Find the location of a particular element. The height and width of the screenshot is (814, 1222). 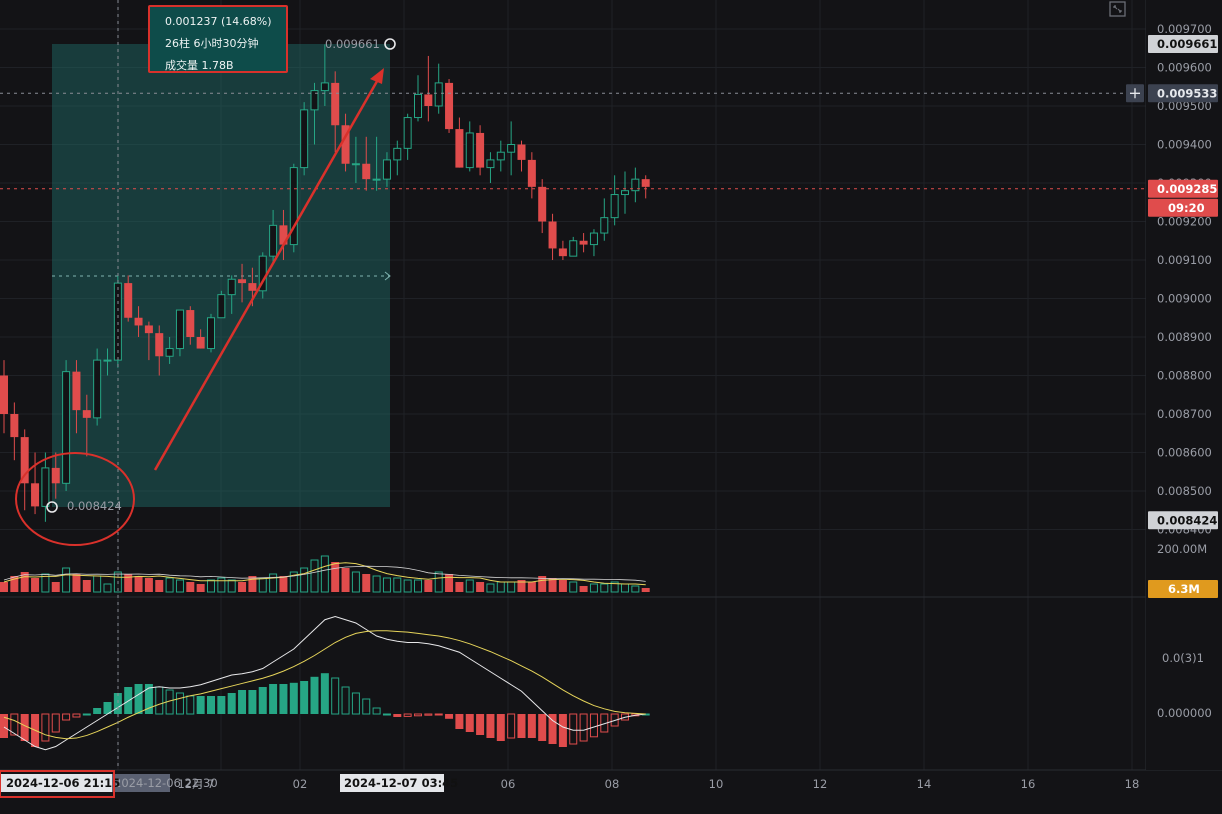

crosshair-time-label: 2024-12-06 21:15 is located at coordinates (63, 783).